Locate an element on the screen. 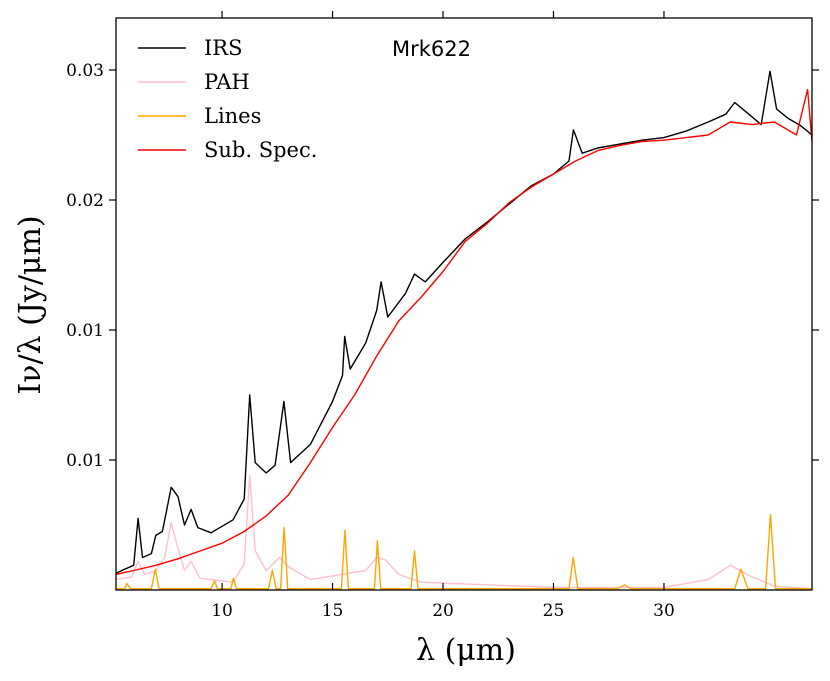 This screenshot has width=830, height=681. legend-label: PAH is located at coordinates (227, 82).